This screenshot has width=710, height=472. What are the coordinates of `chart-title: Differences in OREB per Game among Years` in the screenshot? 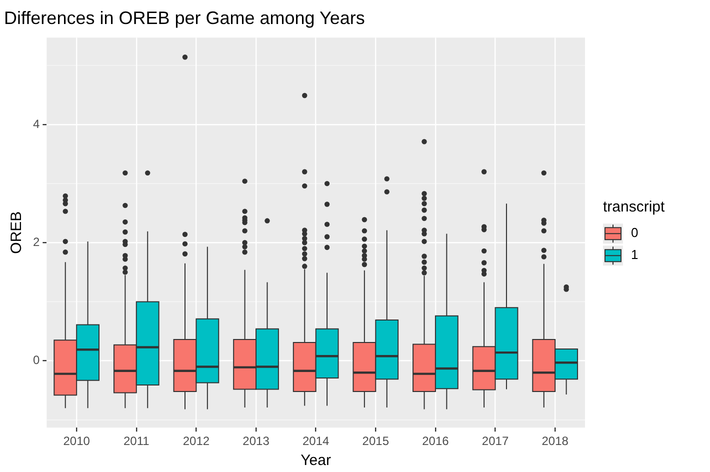 It's located at (184, 18).